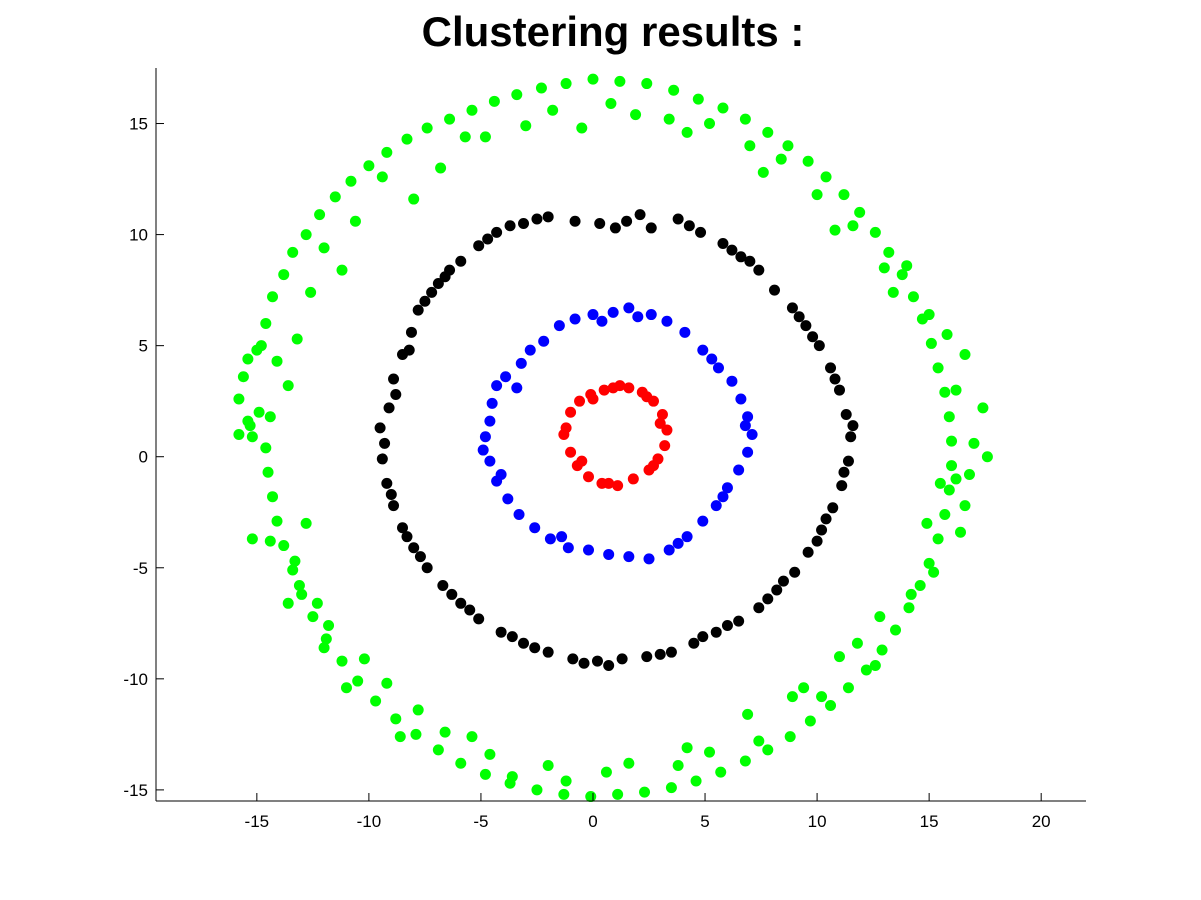 The height and width of the screenshot is (900, 1201). What do you see at coordinates (704, 821) in the screenshot?
I see `x-tick-label: 5` at bounding box center [704, 821].